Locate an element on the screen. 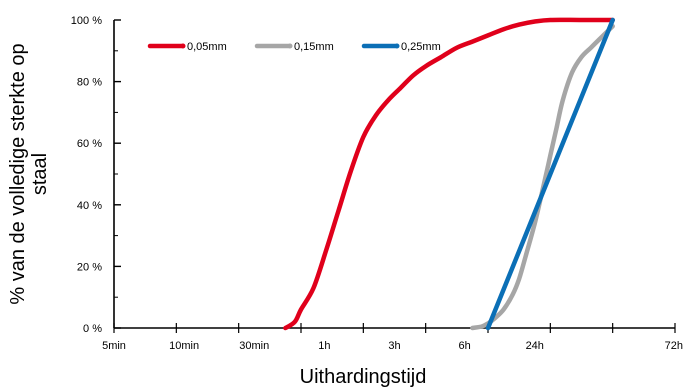 The width and height of the screenshot is (683, 390). x-tick-label: 6h is located at coordinates (465, 346).